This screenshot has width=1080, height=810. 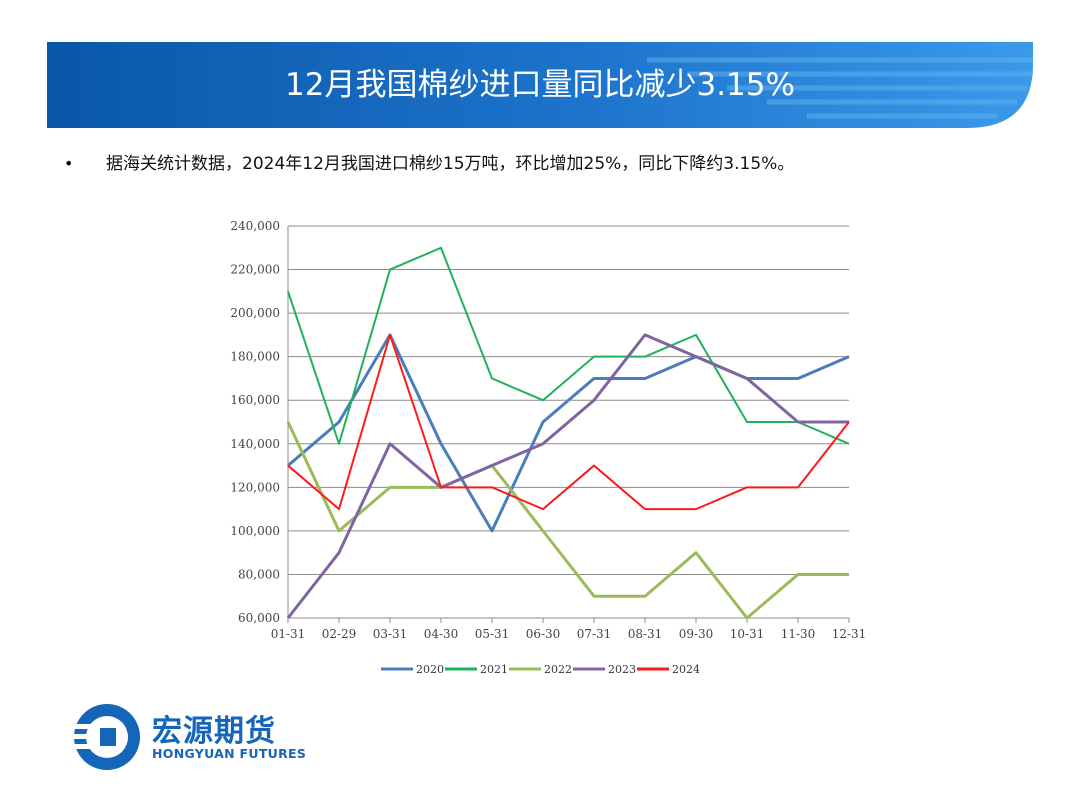 What do you see at coordinates (696, 634) in the screenshot?
I see `x-tick-label: 09-30` at bounding box center [696, 634].